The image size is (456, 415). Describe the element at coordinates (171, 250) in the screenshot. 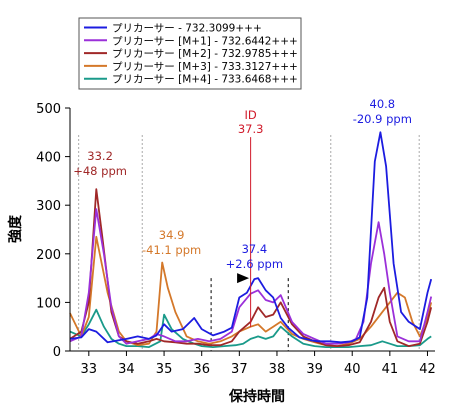

I see `annotation-ppm-1: -41.1 ppm` at that location.